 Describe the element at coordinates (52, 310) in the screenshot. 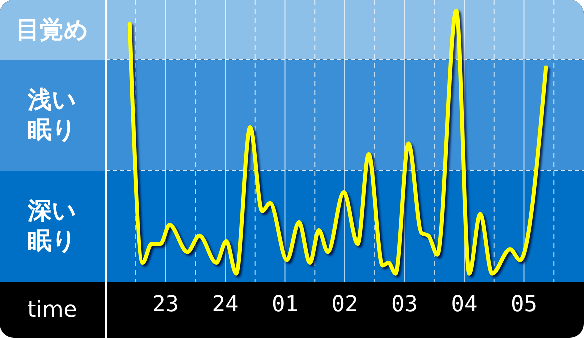

I see `x-axis-title: time` at that location.